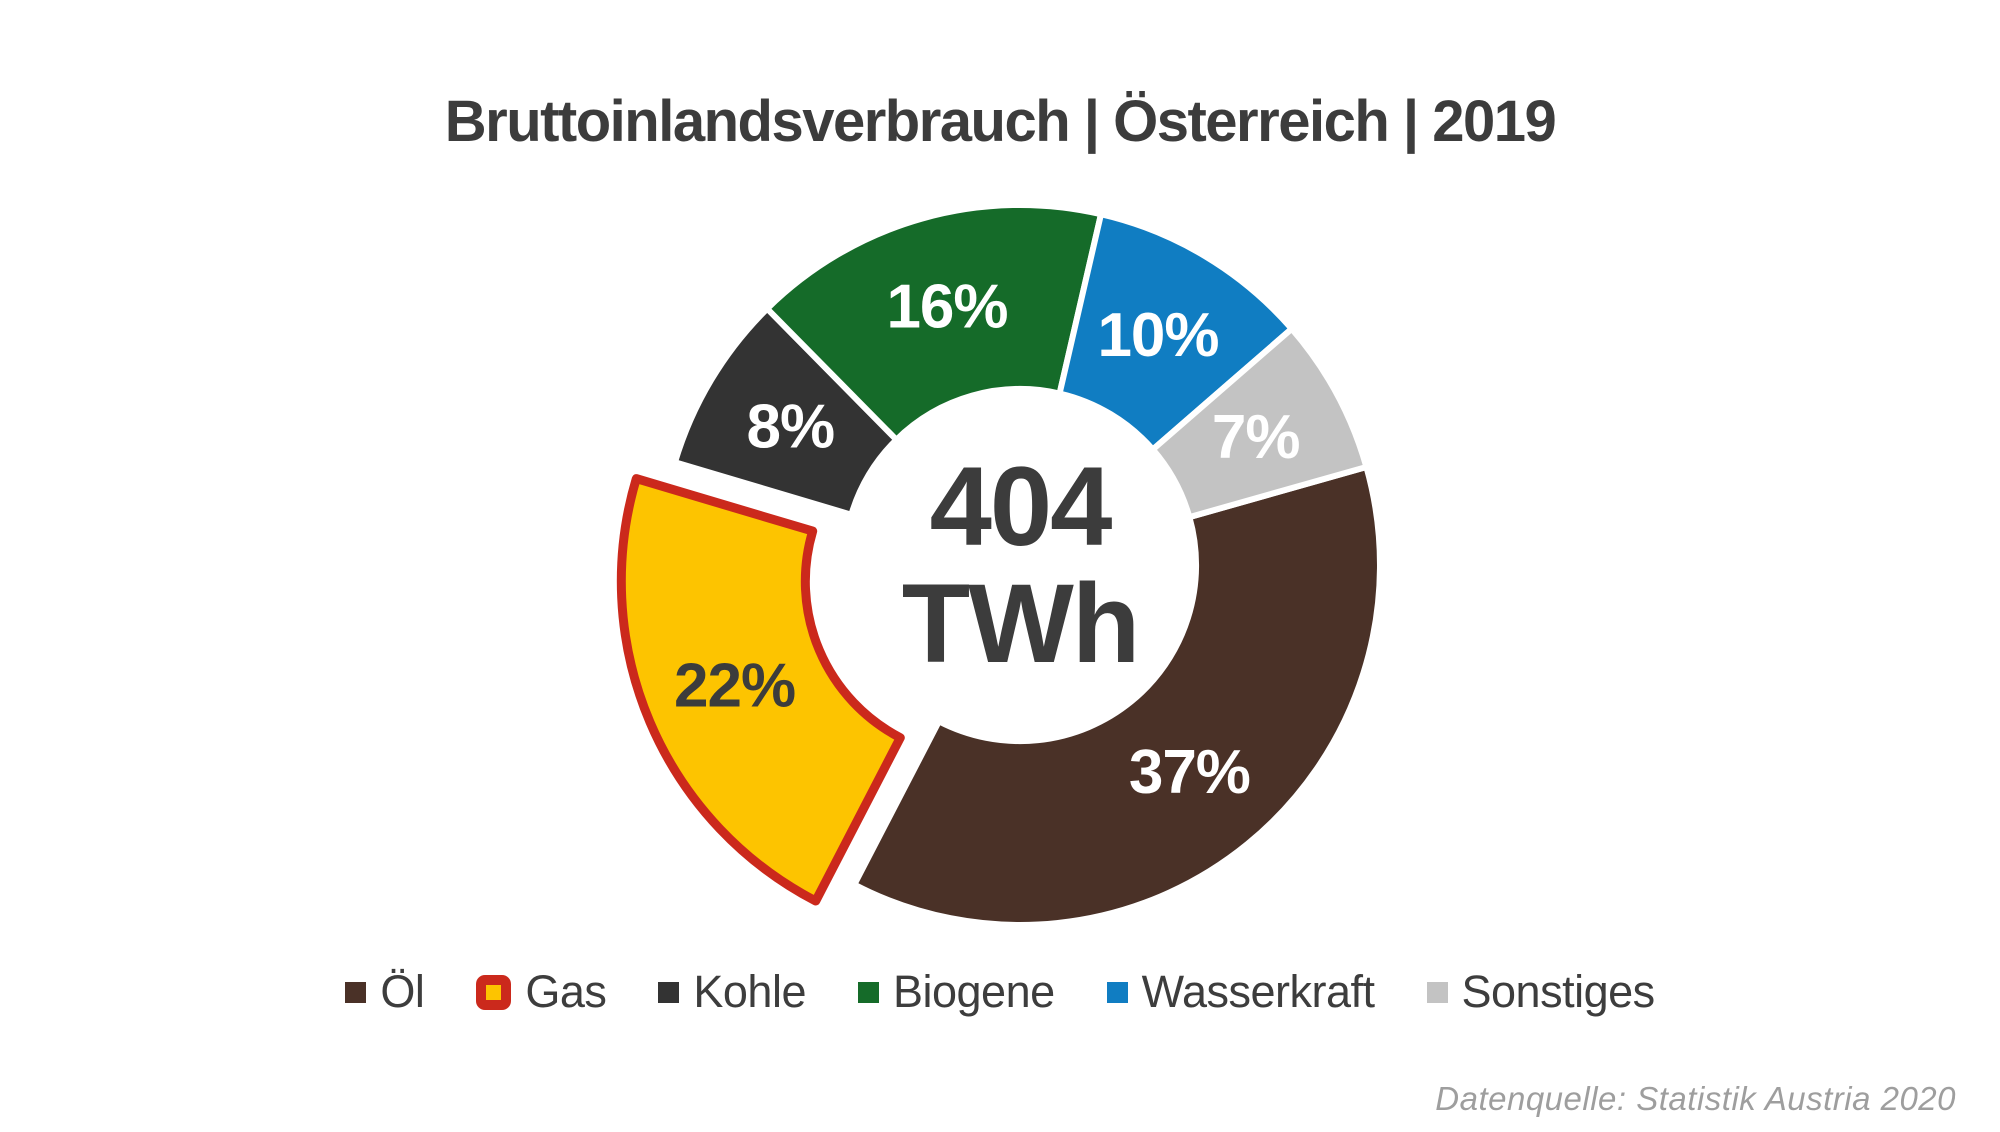  What do you see at coordinates (1695, 1098) in the screenshot?
I see `data-source-note: Datenquelle: Statistik Austria 2020` at bounding box center [1695, 1098].